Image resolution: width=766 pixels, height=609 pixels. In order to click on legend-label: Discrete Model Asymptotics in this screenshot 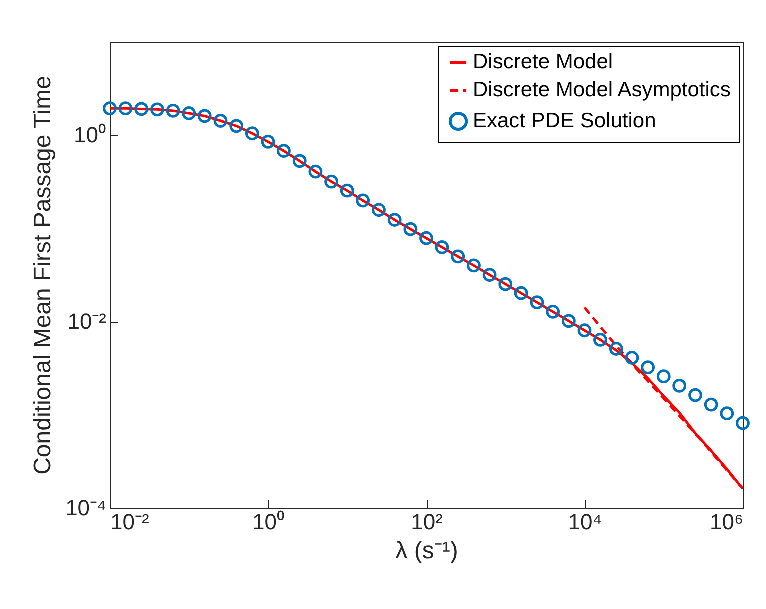, I will do `click(602, 90)`.